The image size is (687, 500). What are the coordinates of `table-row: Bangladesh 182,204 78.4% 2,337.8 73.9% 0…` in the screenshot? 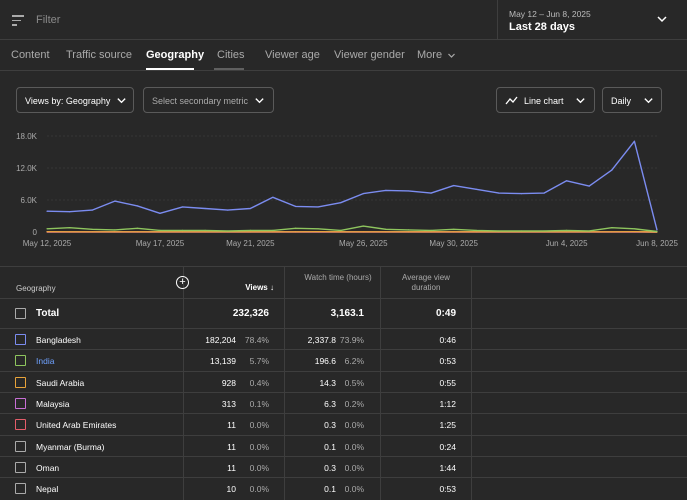 It's located at (343, 338).